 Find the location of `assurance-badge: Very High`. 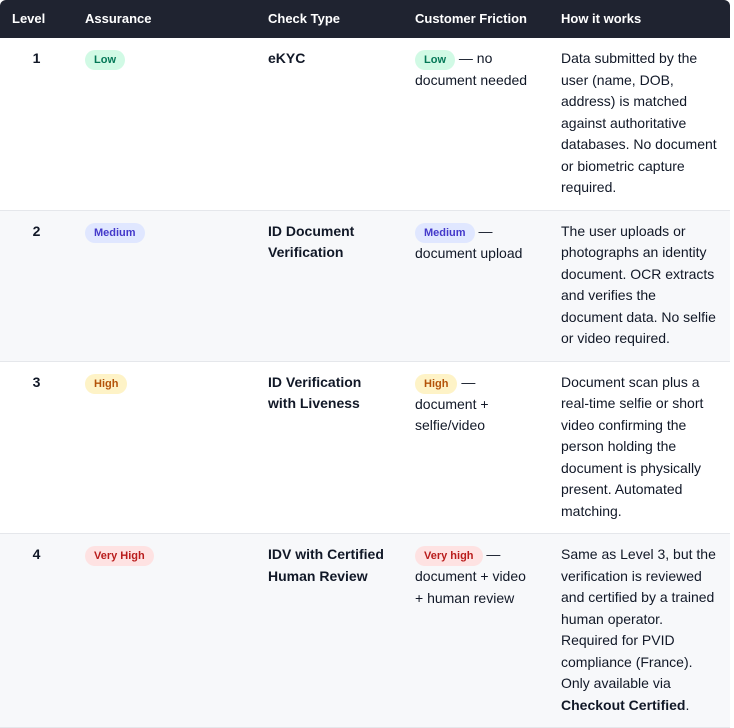

assurance-badge: Very High is located at coordinates (119, 556).